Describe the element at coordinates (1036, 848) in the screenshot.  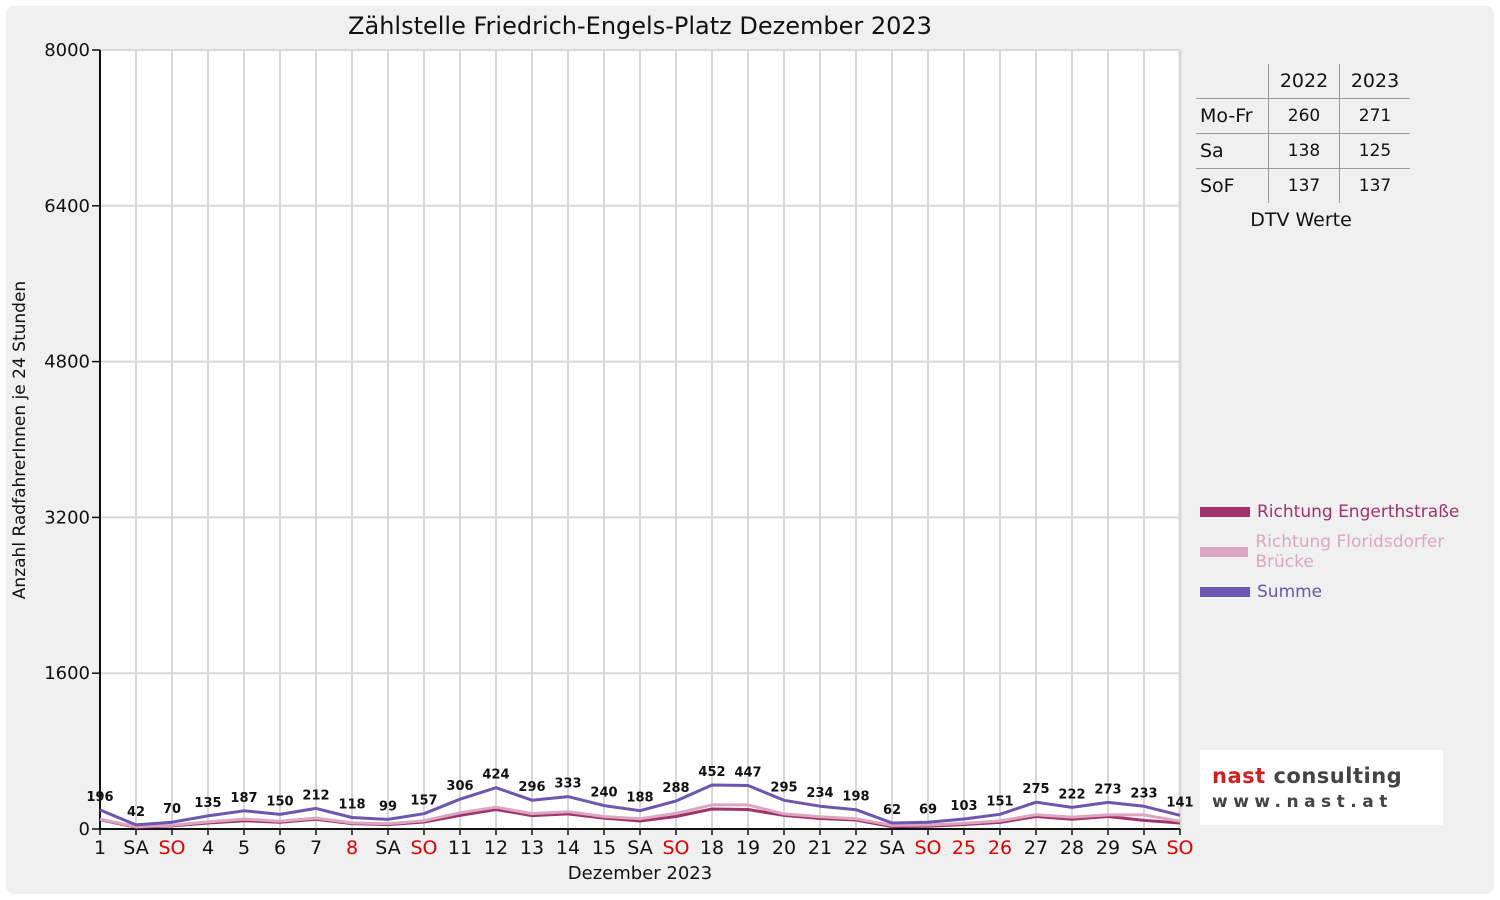
I see `x-tick-label: 27` at that location.